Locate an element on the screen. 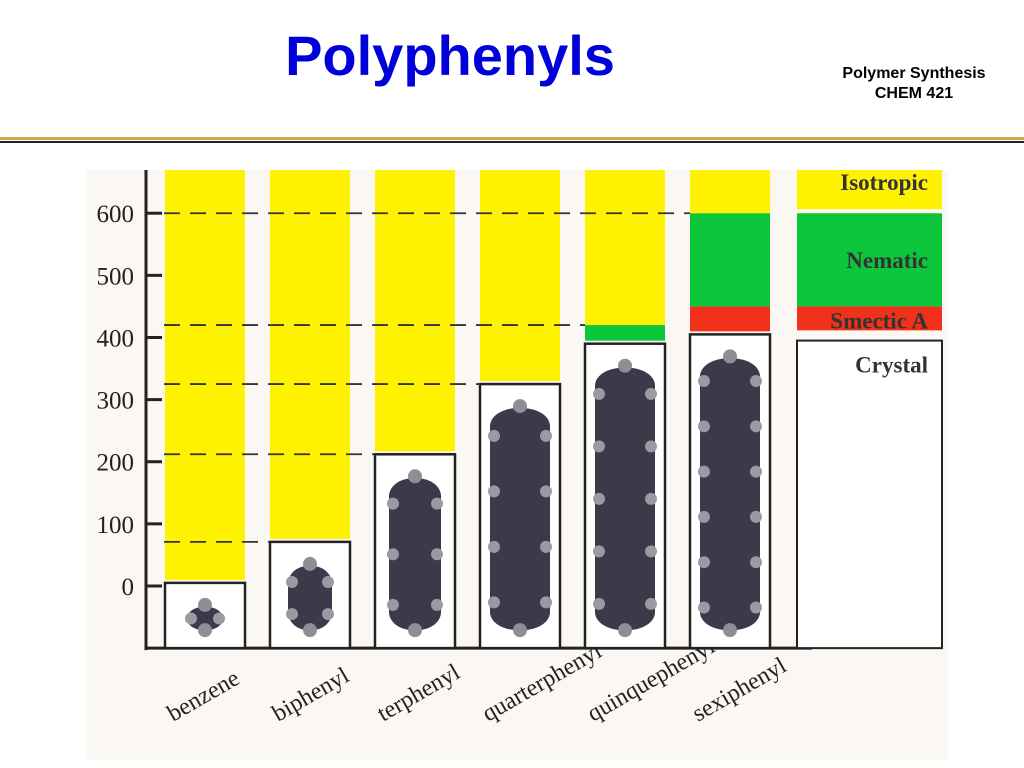  bar-biphenyl-isotropic is located at coordinates (310, 352).